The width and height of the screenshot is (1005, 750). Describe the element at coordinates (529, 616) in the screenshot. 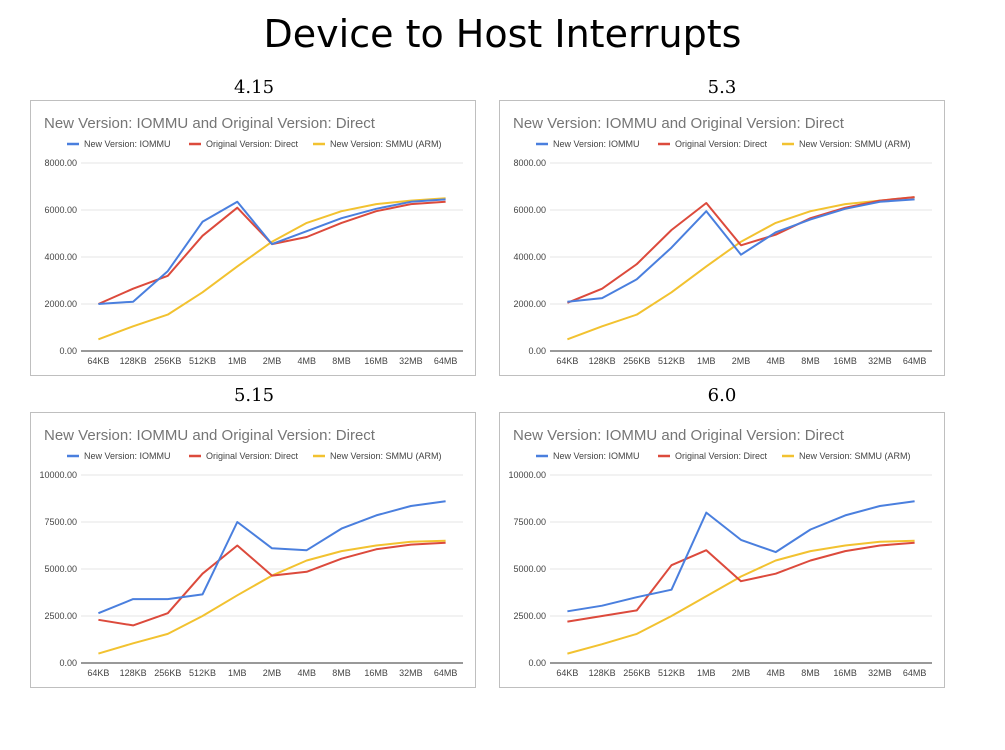

I see `y-tick-label: 2500.00` at that location.